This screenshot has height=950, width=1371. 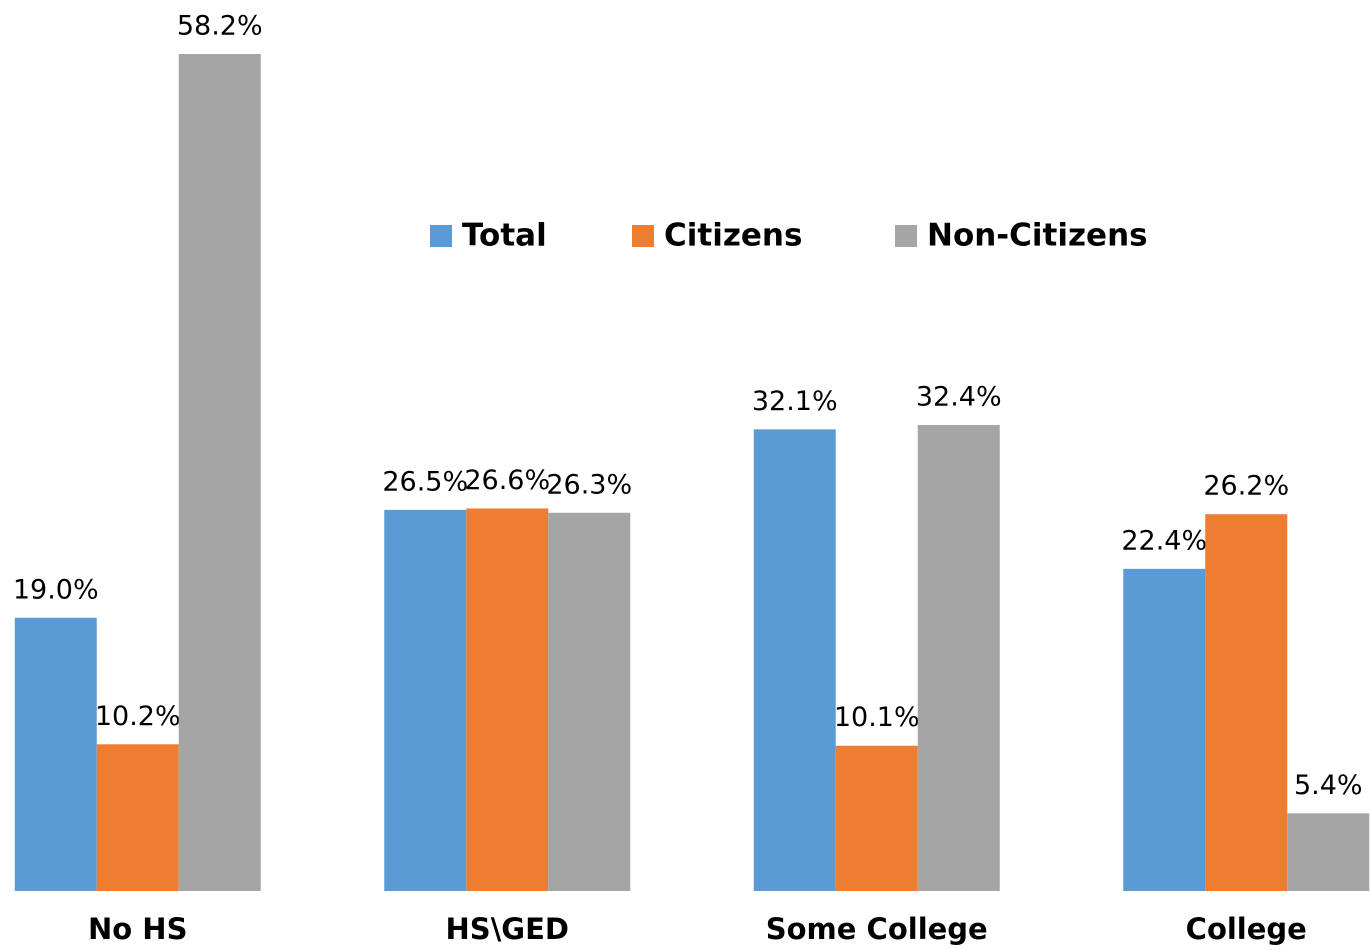 What do you see at coordinates (589, 484) in the screenshot?
I see `data-label: 26.3%` at bounding box center [589, 484].